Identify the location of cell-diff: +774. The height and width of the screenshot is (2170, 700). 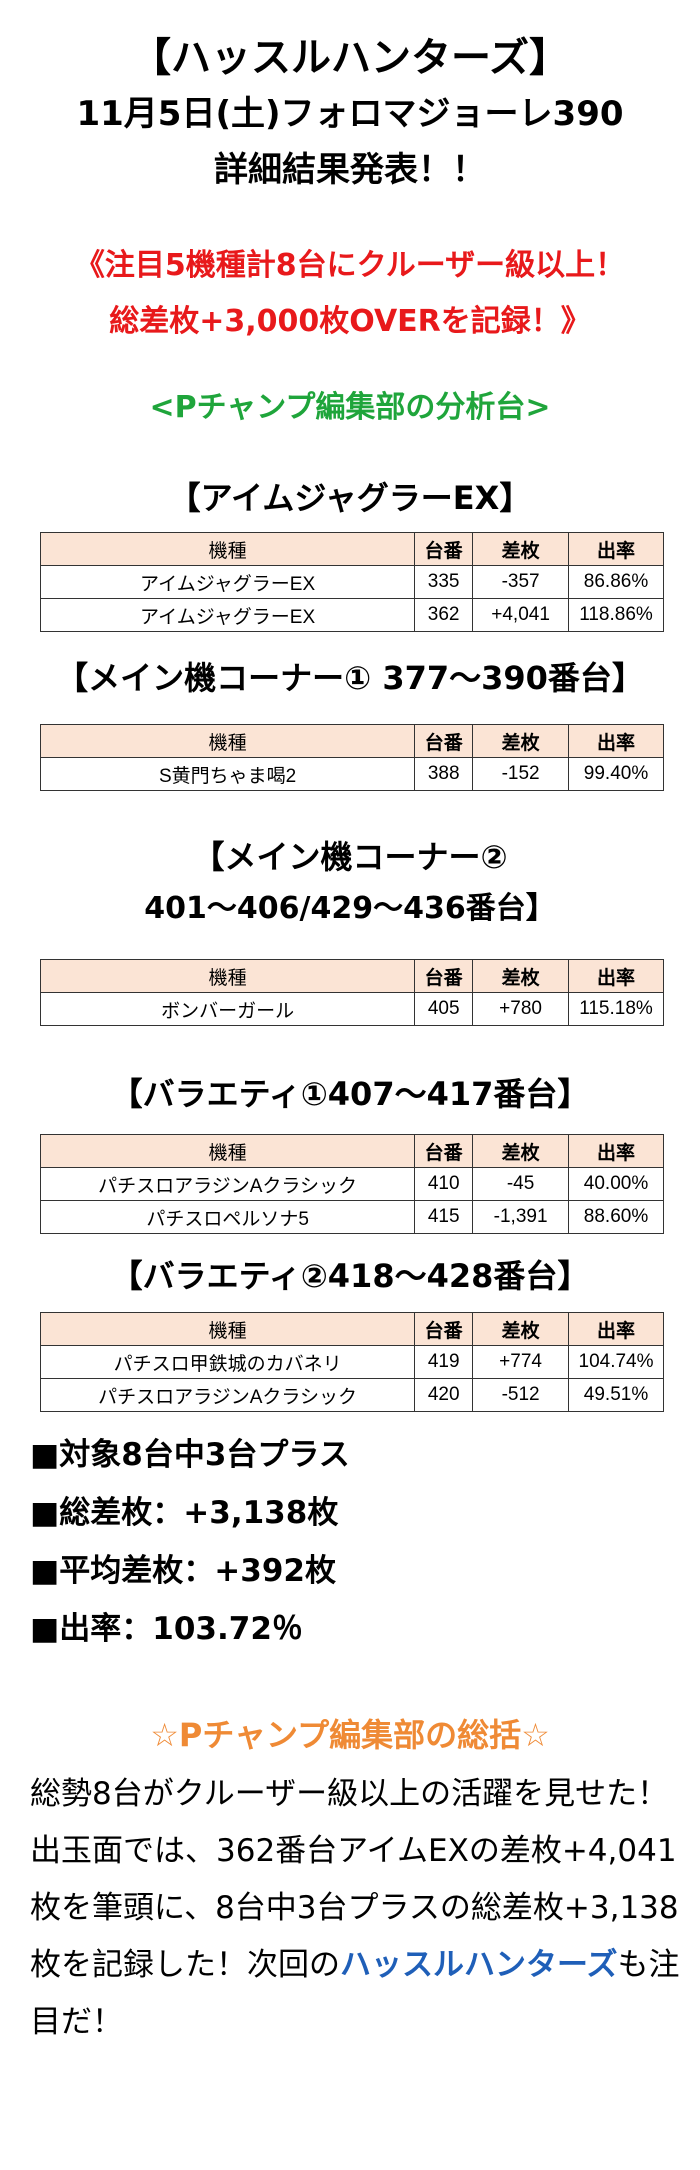
(521, 1362).